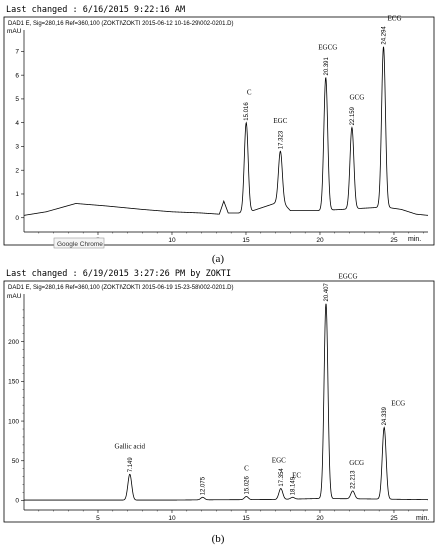  I want to click on panel-a-ylabel: mAU, so click(14, 31).